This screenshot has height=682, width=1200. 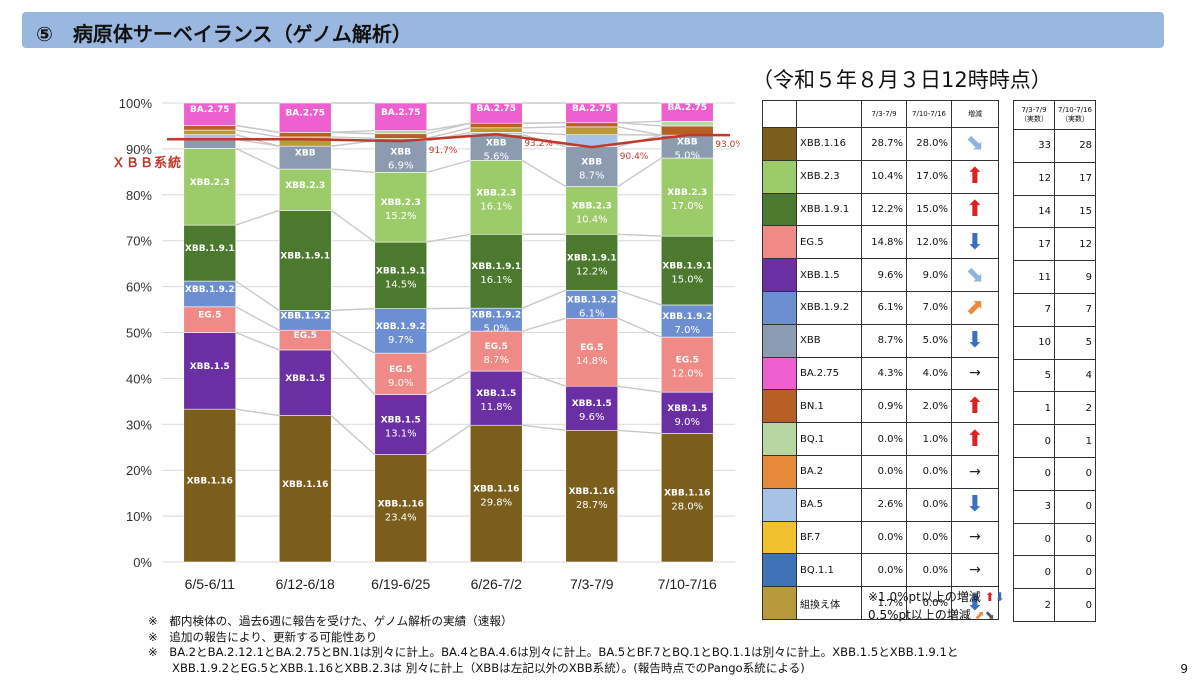 What do you see at coordinates (496, 157) in the screenshot?
I see `bar-value-label: 5.6%` at bounding box center [496, 157].